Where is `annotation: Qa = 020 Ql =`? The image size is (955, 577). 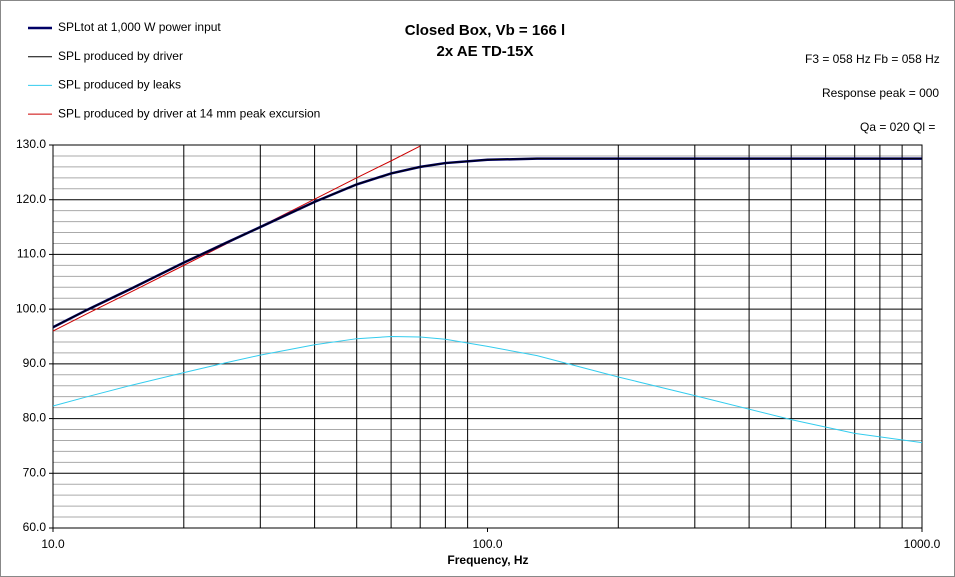 annotation: Qa = 020 Ql = is located at coordinates (897, 127).